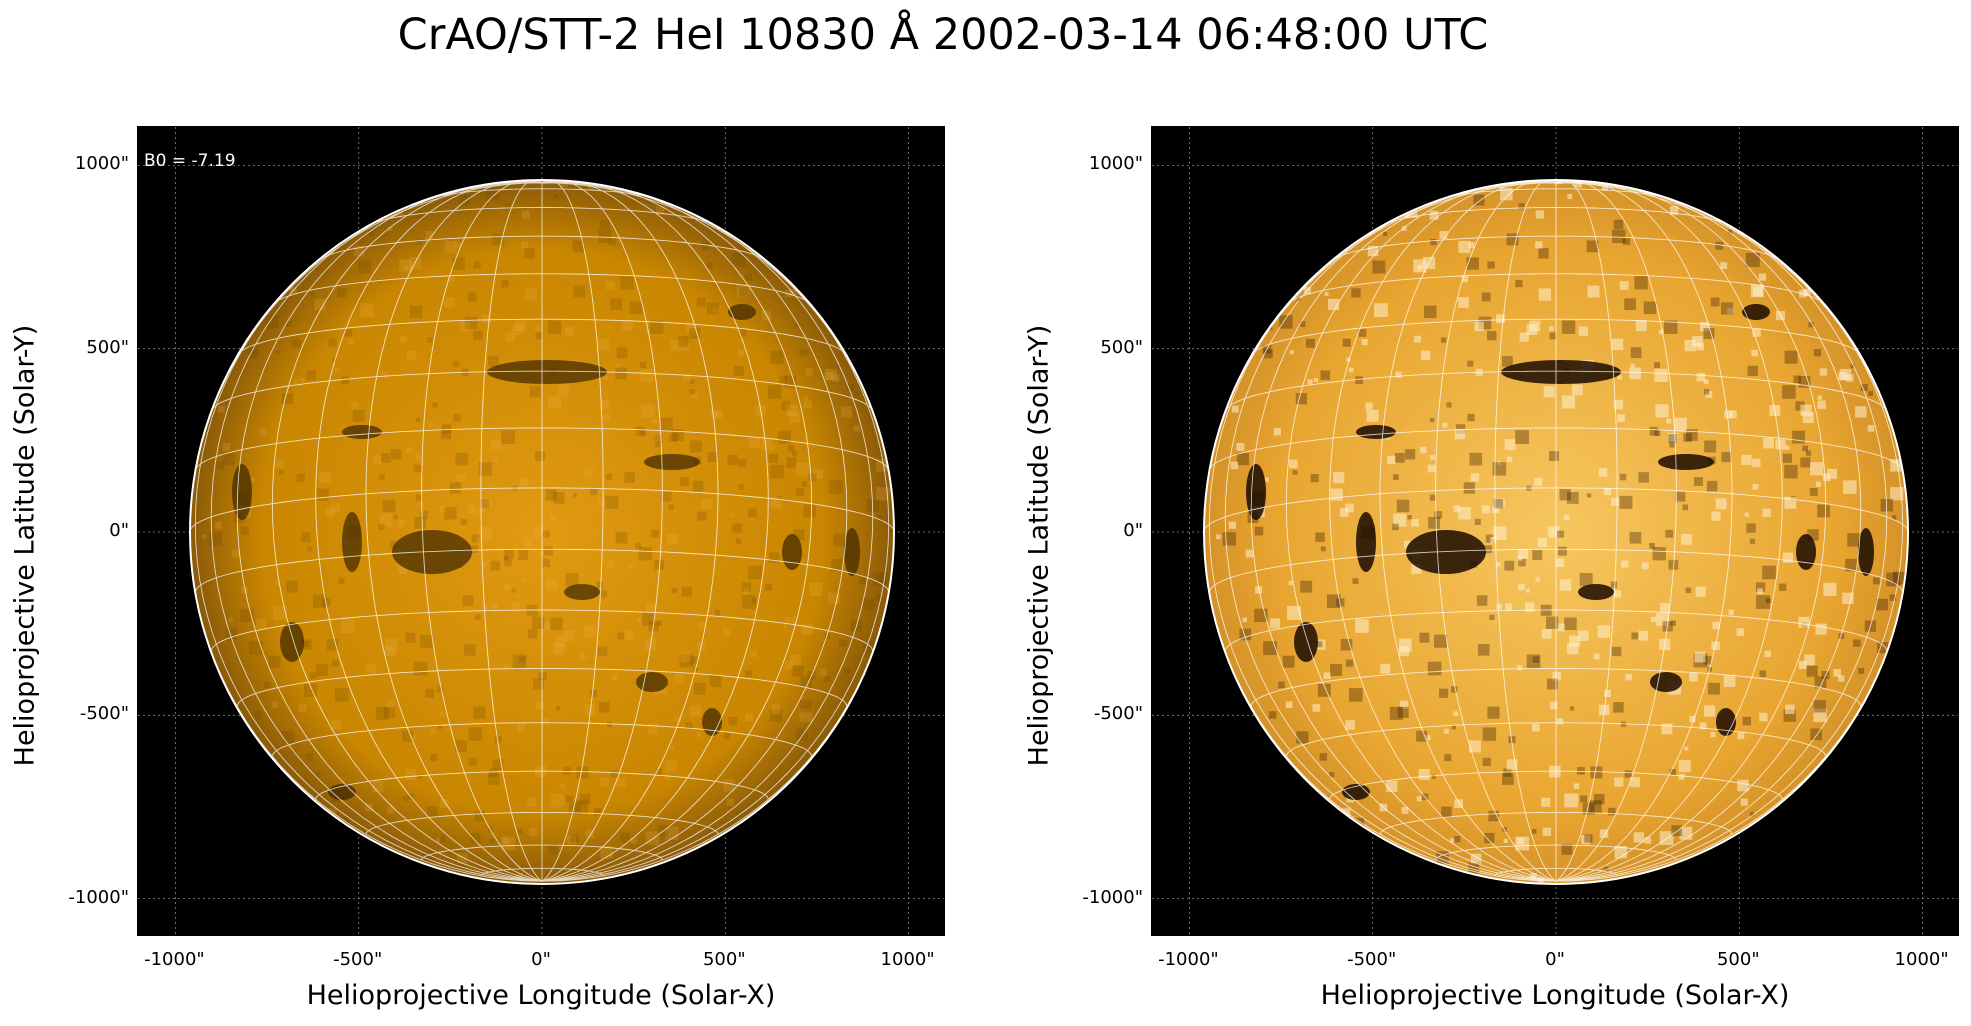 This screenshot has height=1026, width=1971. What do you see at coordinates (190, 161) in the screenshot?
I see `b0-annotation: B0 = -7.19` at bounding box center [190, 161].